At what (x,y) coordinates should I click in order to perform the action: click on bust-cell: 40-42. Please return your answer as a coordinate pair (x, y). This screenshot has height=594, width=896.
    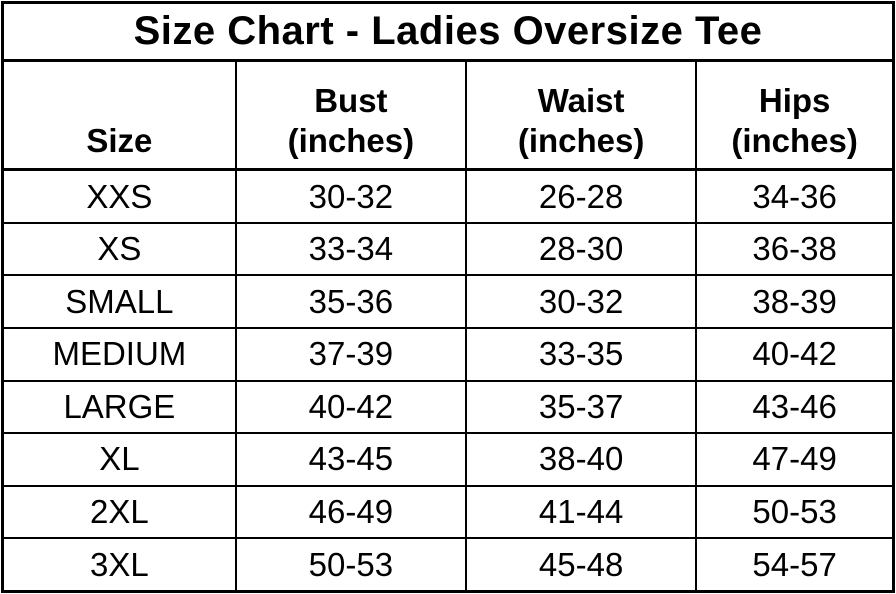
    Looking at the image, I should click on (351, 407).